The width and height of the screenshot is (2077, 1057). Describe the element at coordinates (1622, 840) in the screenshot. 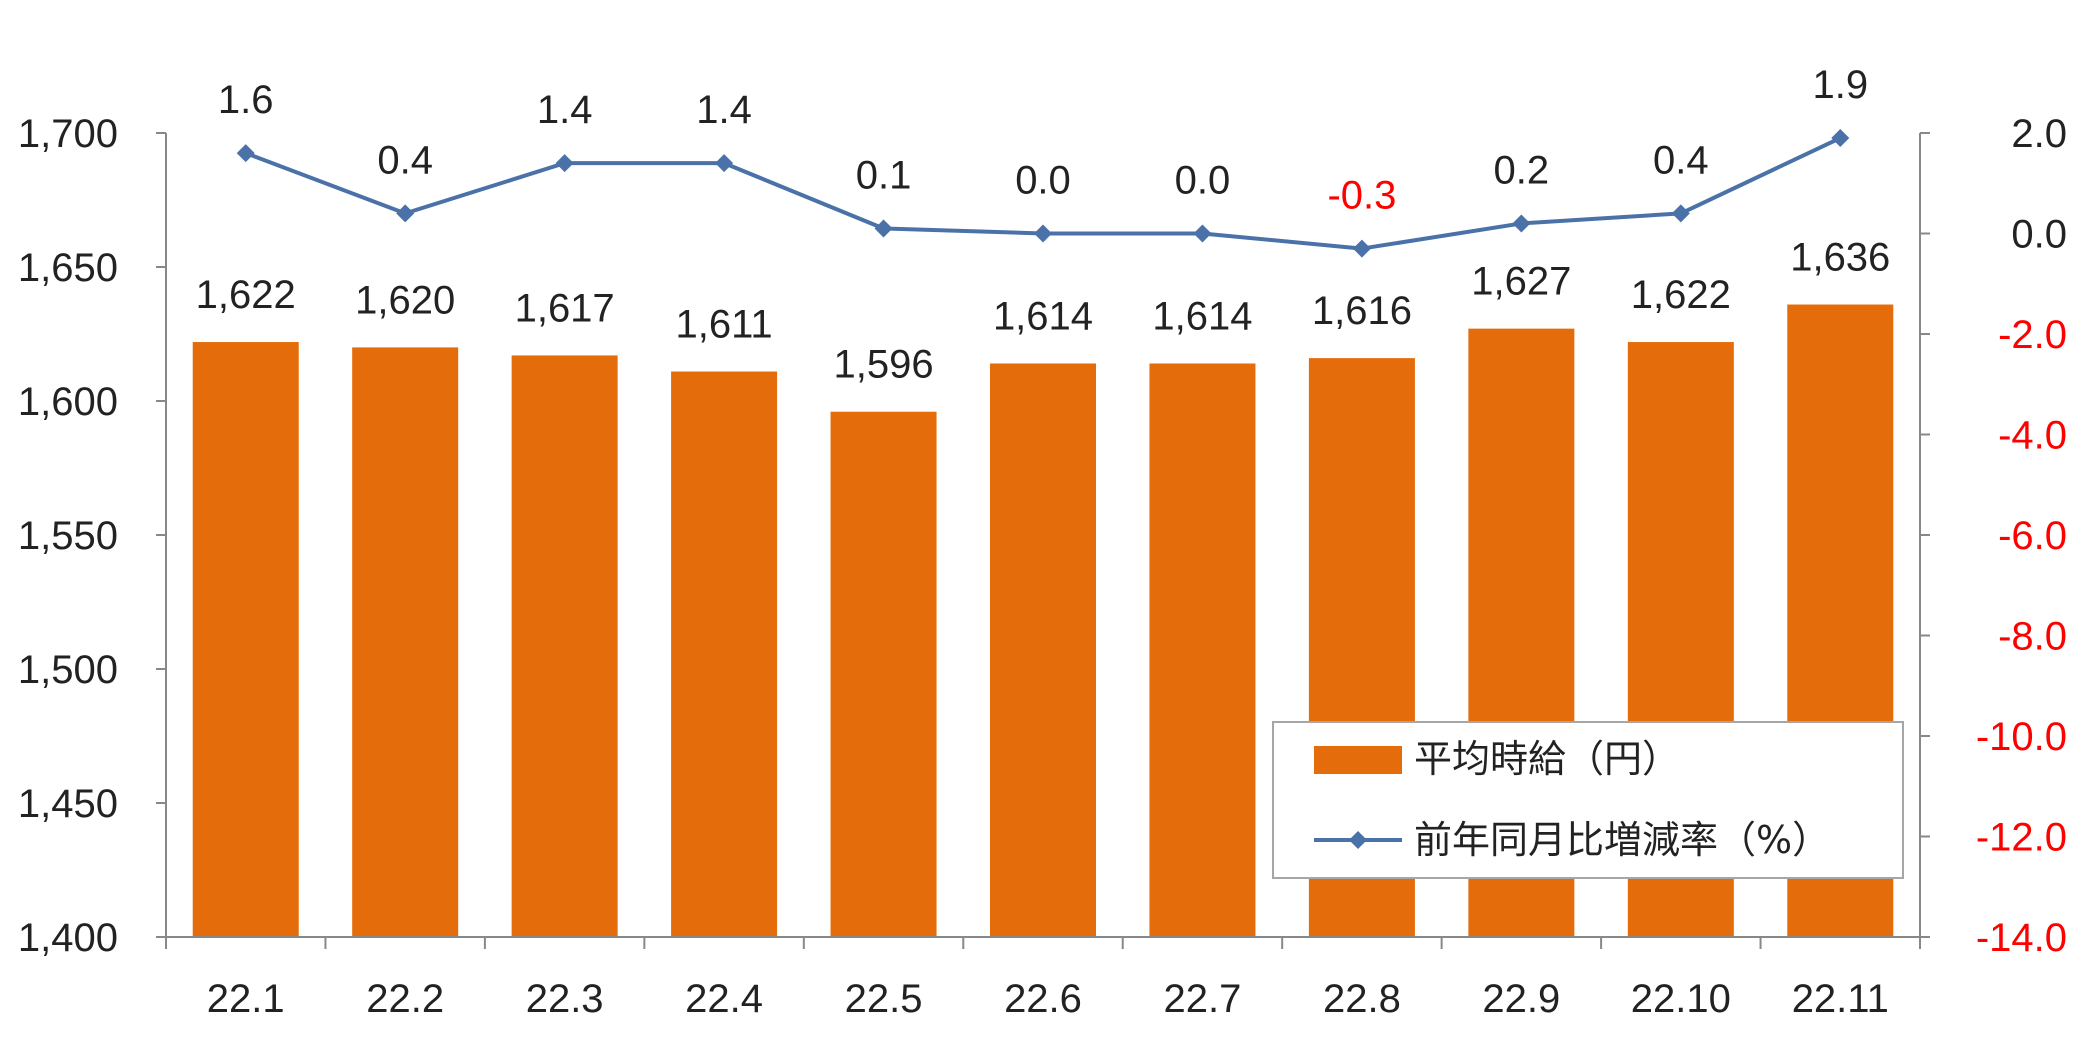

I see `legend-line-label: 前年同月比増減率（%）` at that location.